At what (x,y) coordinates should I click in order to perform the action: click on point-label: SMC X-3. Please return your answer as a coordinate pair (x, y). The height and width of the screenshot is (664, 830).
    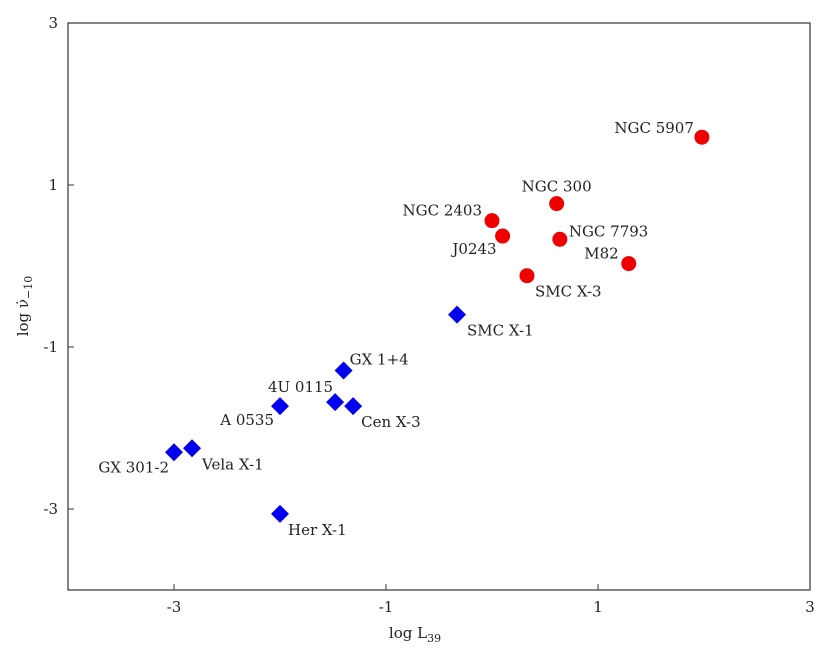
    Looking at the image, I should click on (568, 292).